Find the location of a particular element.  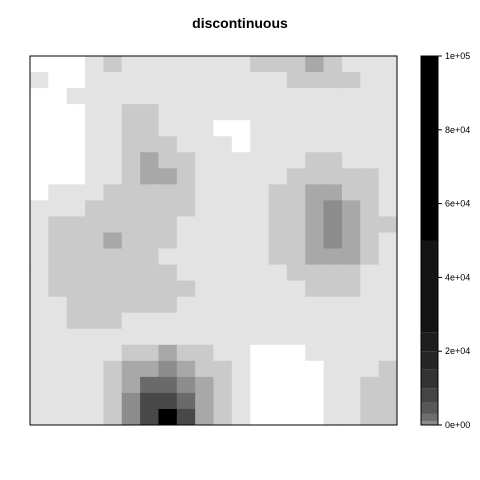

colorbar-tick-label: 2e+04 is located at coordinates (457, 351).